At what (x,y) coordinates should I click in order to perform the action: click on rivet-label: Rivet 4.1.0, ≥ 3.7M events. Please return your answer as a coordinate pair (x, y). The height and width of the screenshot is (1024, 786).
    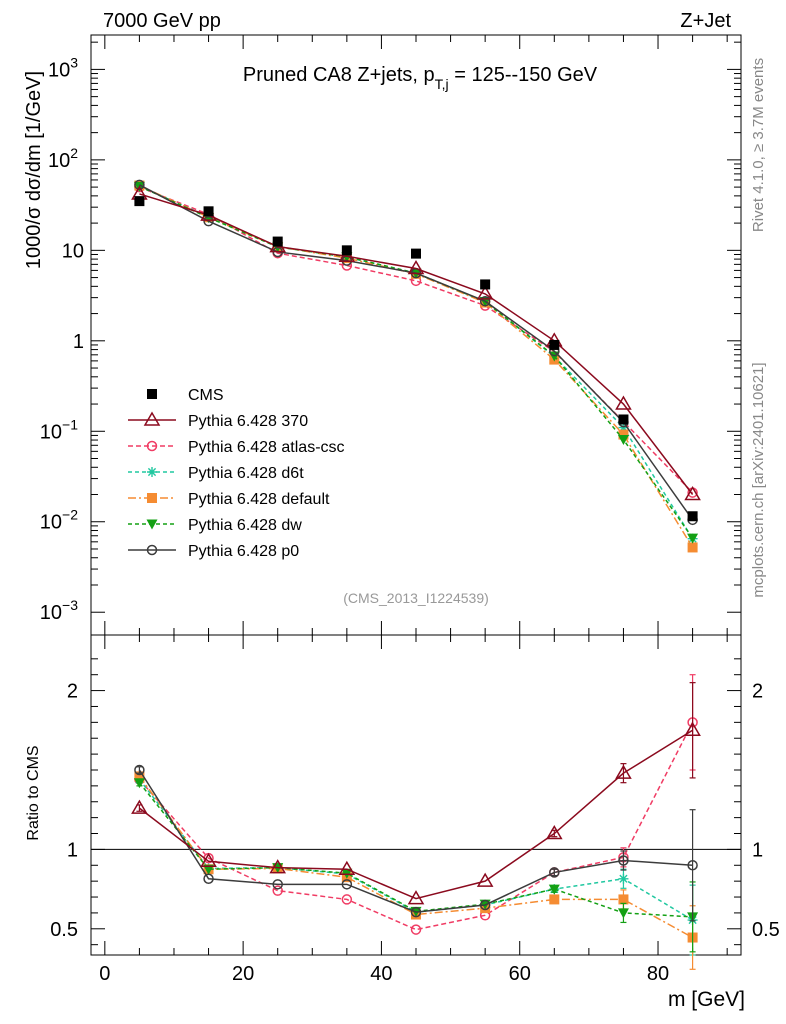
    Looking at the image, I should click on (758, 145).